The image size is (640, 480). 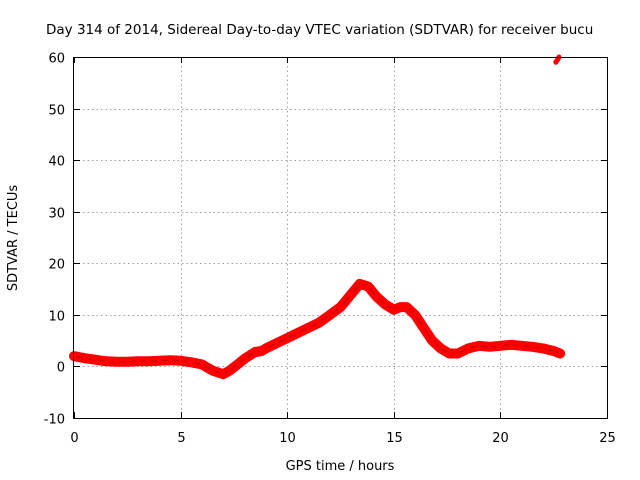 What do you see at coordinates (181, 438) in the screenshot?
I see `x-tick-label: 5` at bounding box center [181, 438].